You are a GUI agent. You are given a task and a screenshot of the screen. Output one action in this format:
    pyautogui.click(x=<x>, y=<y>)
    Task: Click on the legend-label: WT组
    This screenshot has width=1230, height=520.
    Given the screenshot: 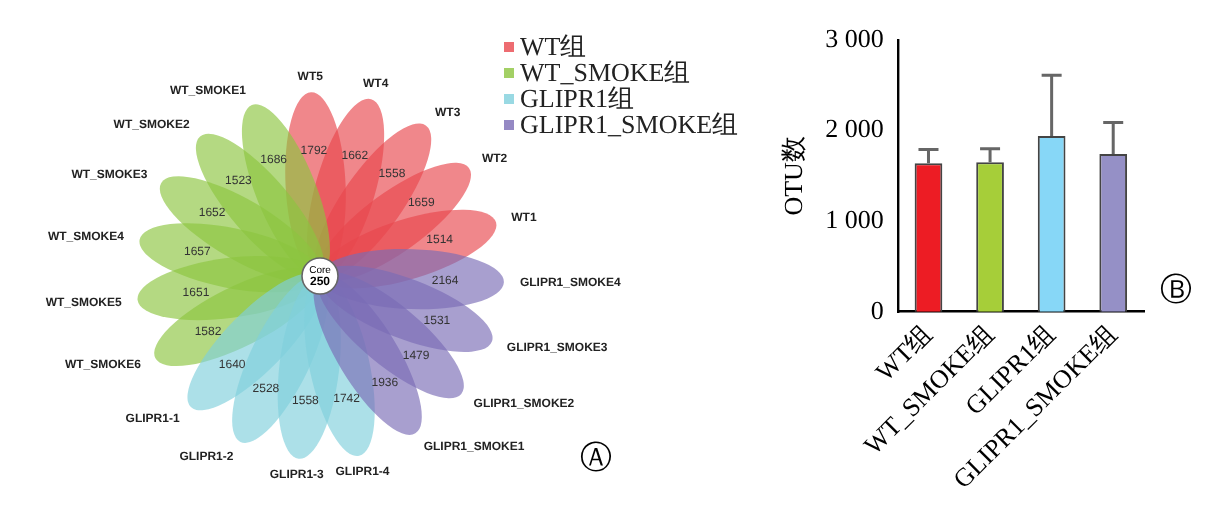 What is the action you would take?
    pyautogui.click(x=553, y=45)
    